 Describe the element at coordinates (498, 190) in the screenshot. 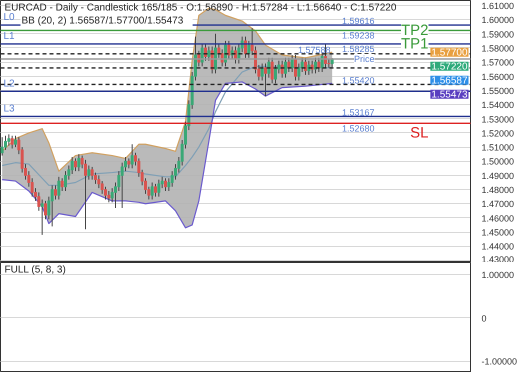

I see `y-tick-label: 1.48000` at that location.